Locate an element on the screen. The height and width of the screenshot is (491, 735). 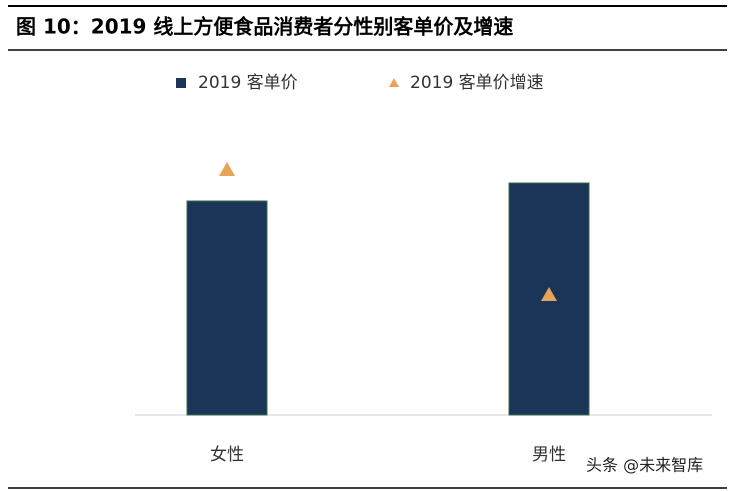
chart-title: 图 10：2019 线上方便食品消费者分性别客单价及增速 is located at coordinates (264, 27).